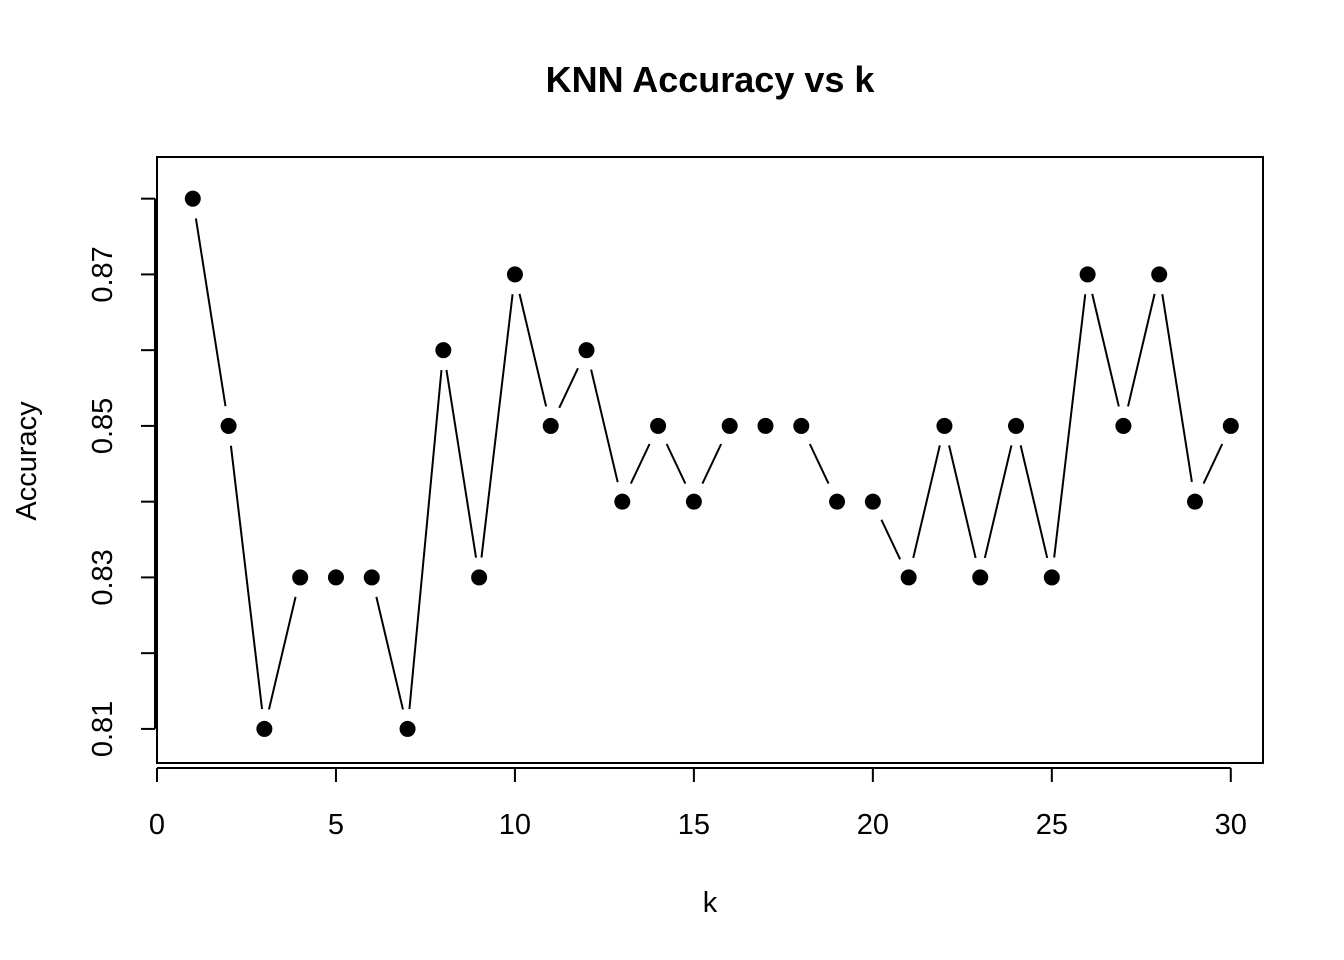  Describe the element at coordinates (694, 825) in the screenshot. I see `x-tick-label: 15` at that location.